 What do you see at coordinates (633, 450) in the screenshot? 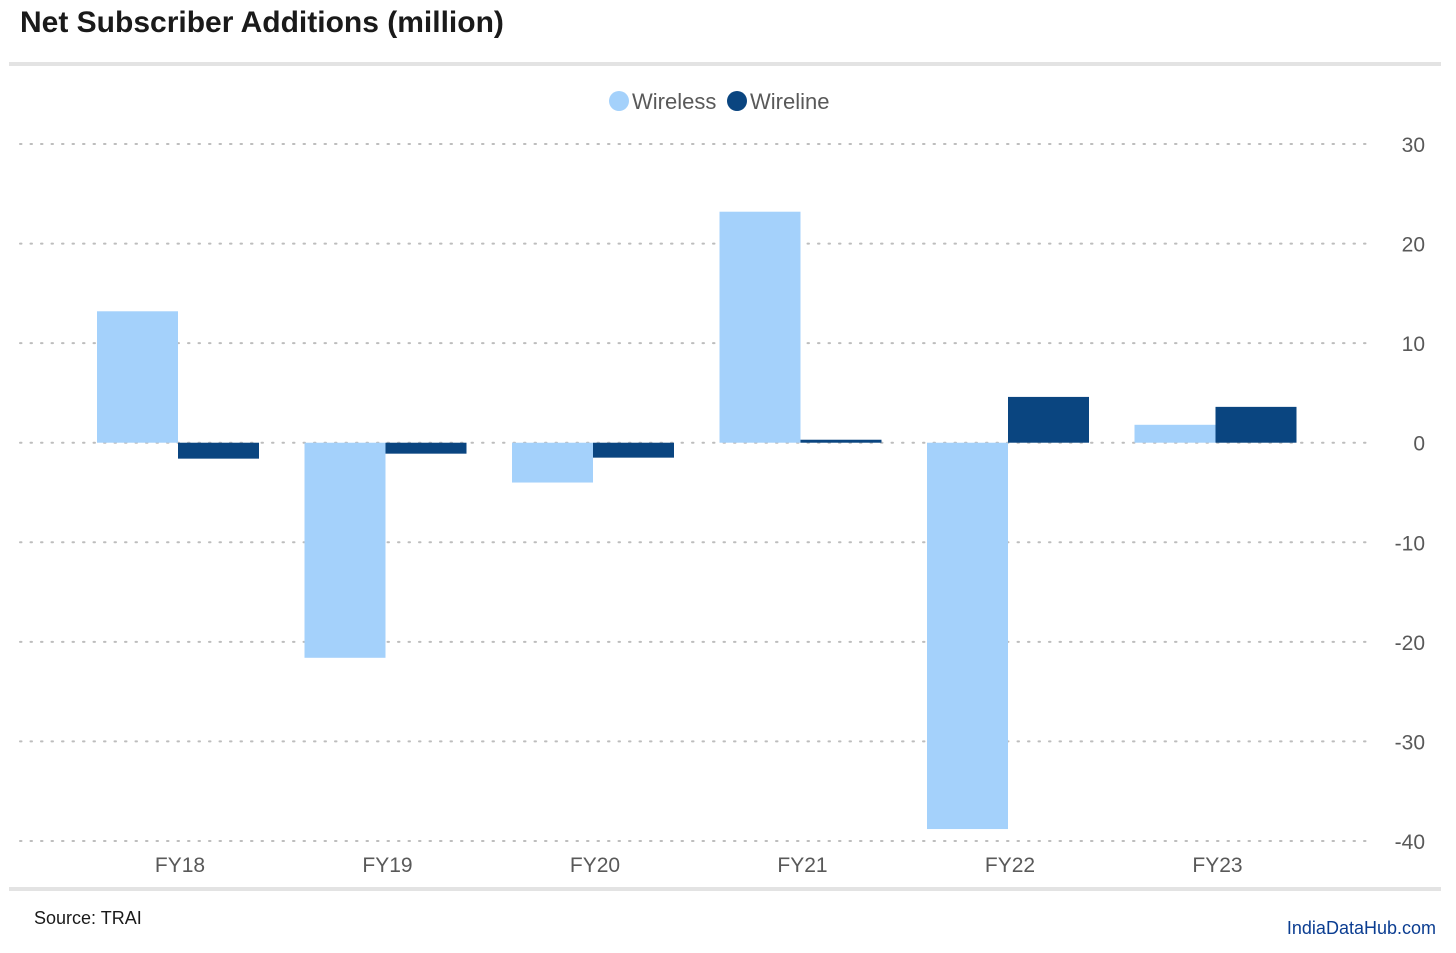
I see `bar-wireline-fy20` at bounding box center [633, 450].